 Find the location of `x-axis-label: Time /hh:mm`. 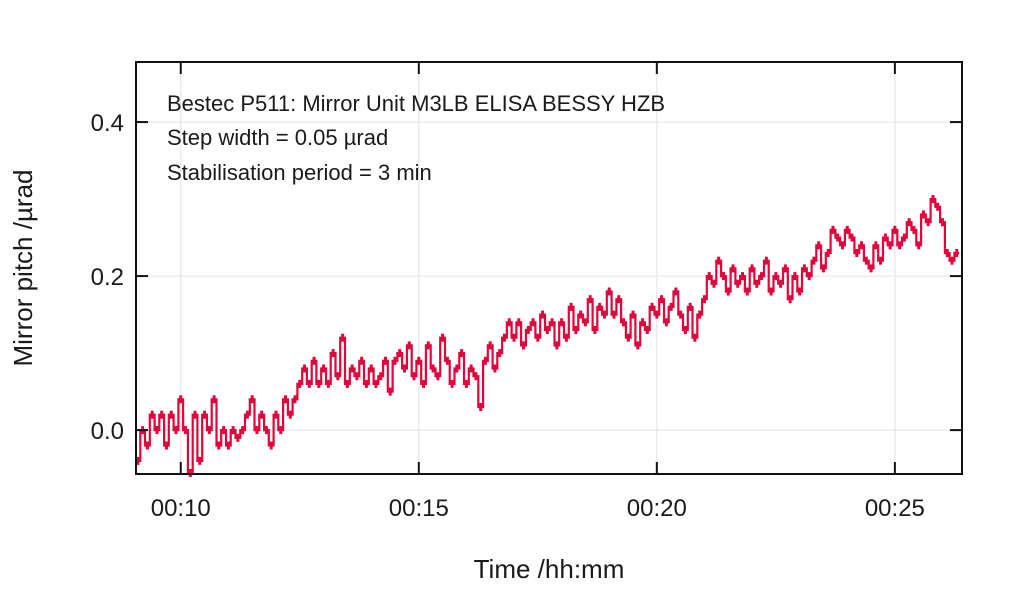

x-axis-label: Time /hh:mm is located at coordinates (549, 569).